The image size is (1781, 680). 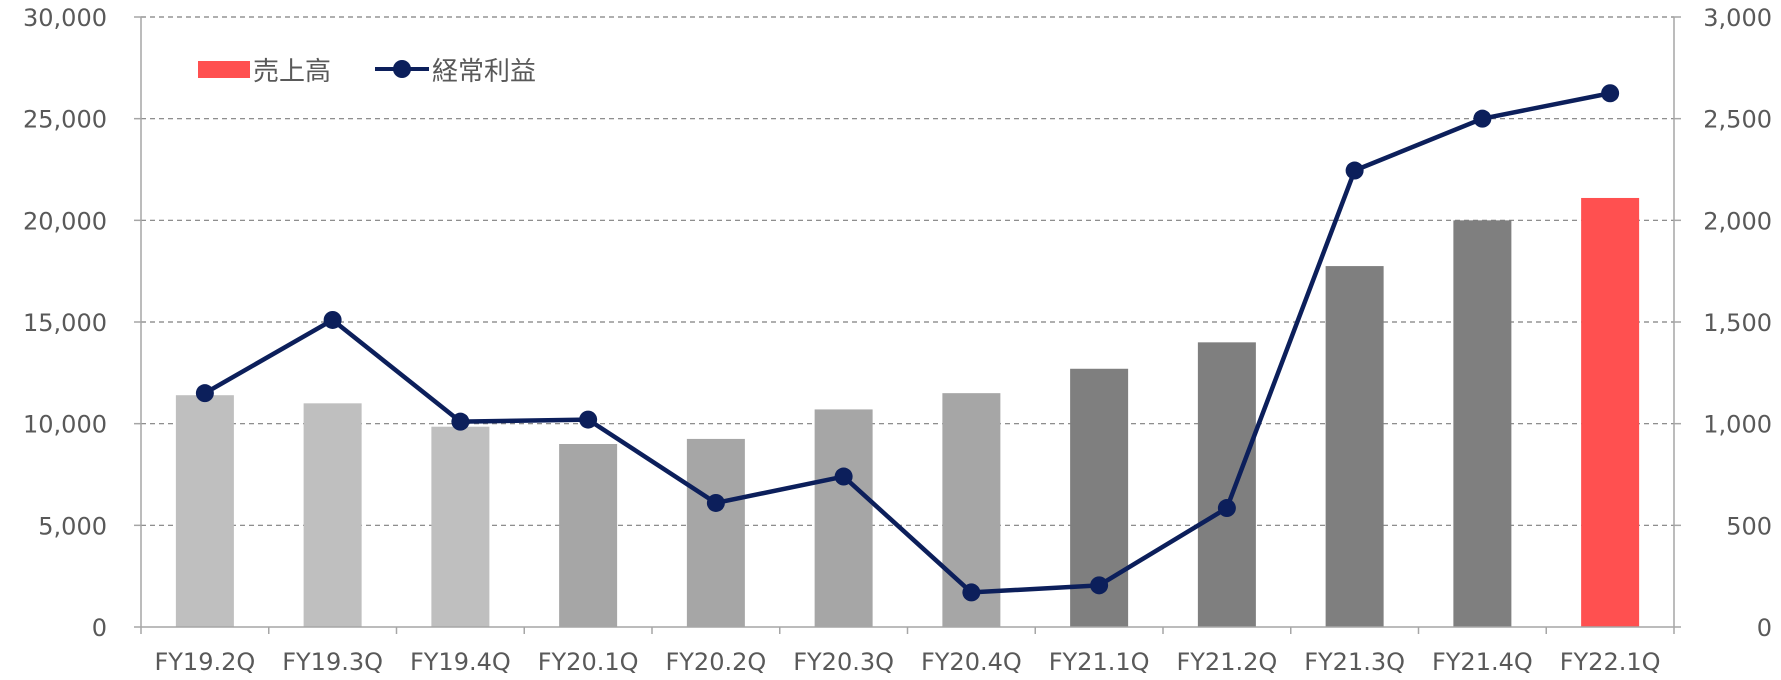 What do you see at coordinates (460, 526) in the screenshot?
I see `bar-fy19-4q` at bounding box center [460, 526].